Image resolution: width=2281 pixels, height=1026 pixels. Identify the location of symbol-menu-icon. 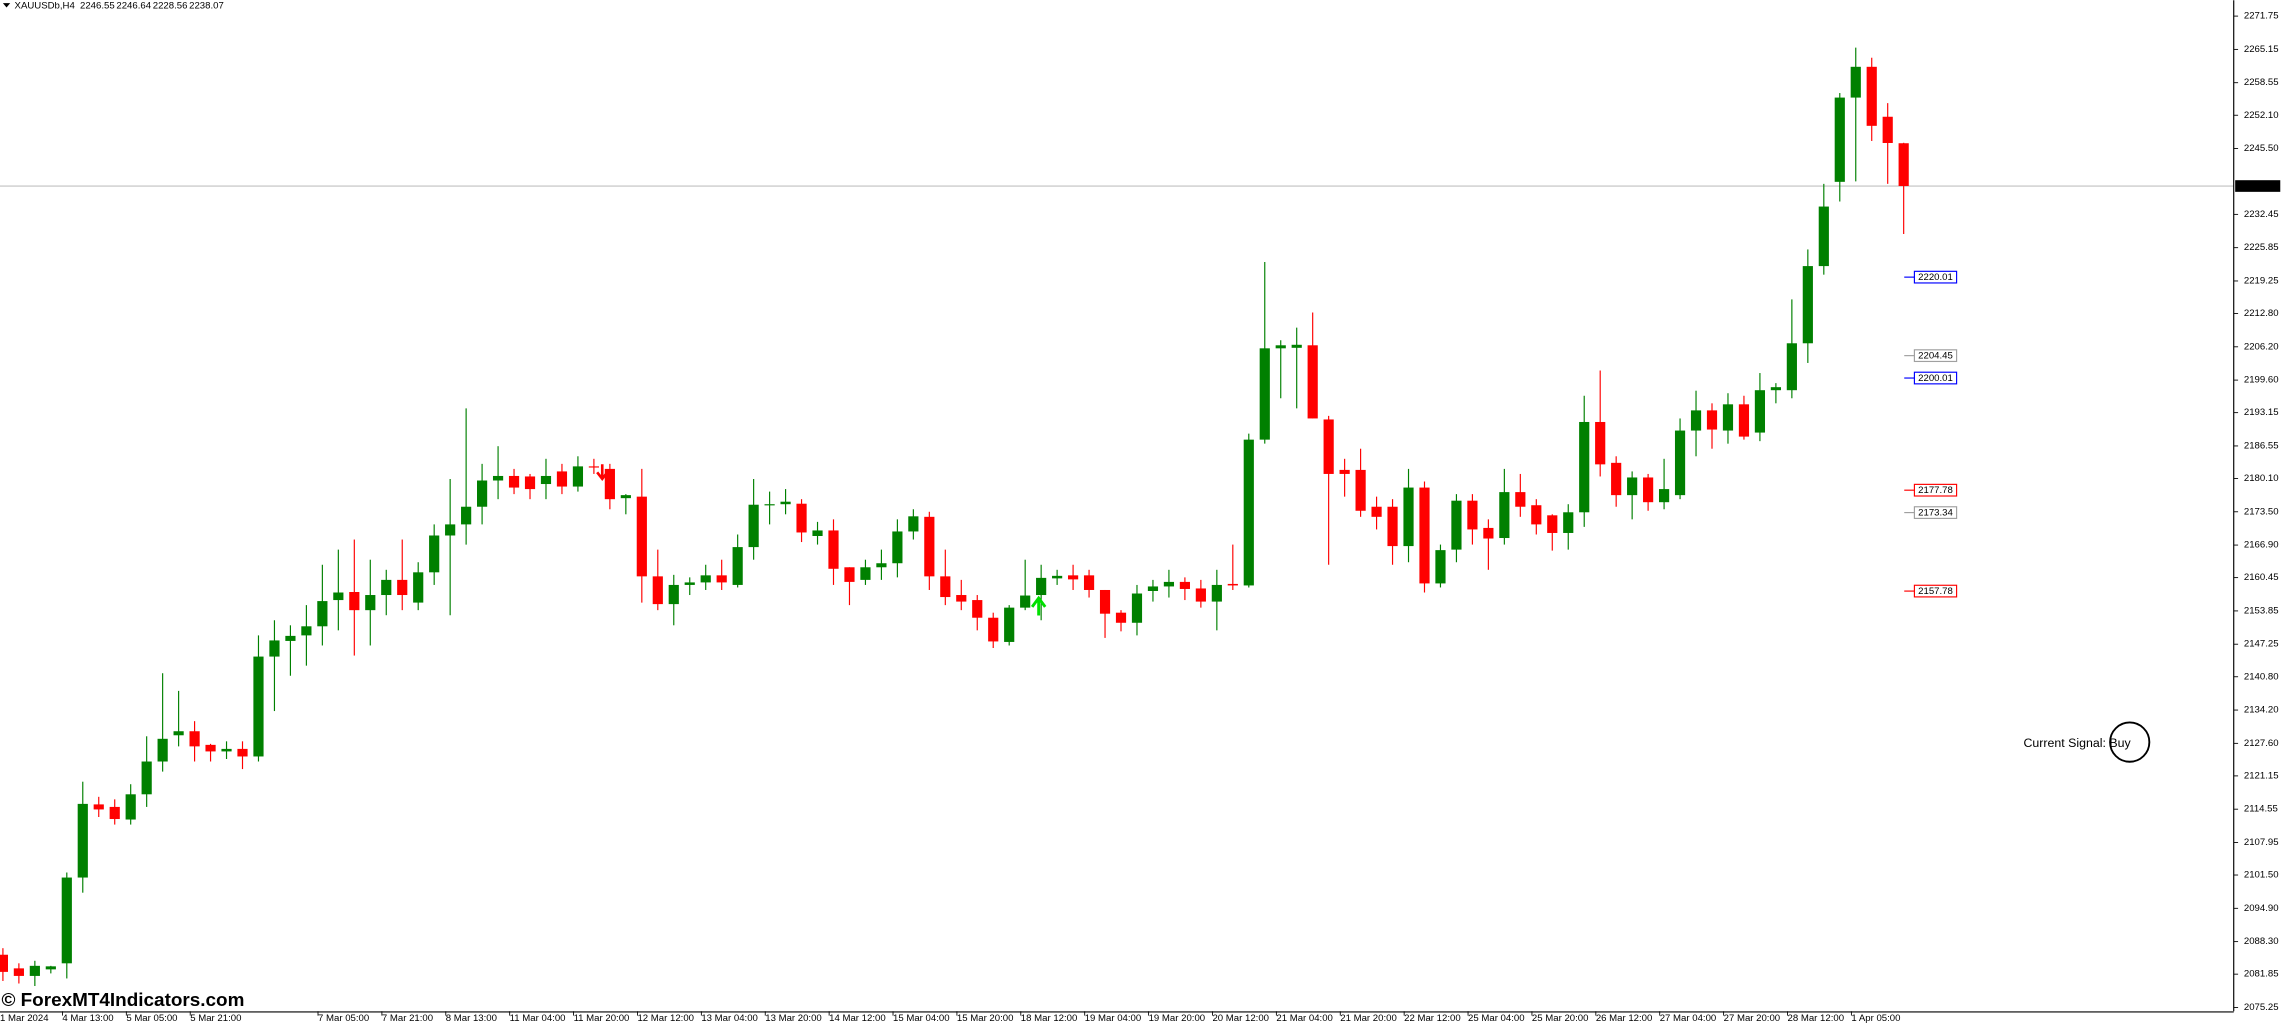
(6, 5).